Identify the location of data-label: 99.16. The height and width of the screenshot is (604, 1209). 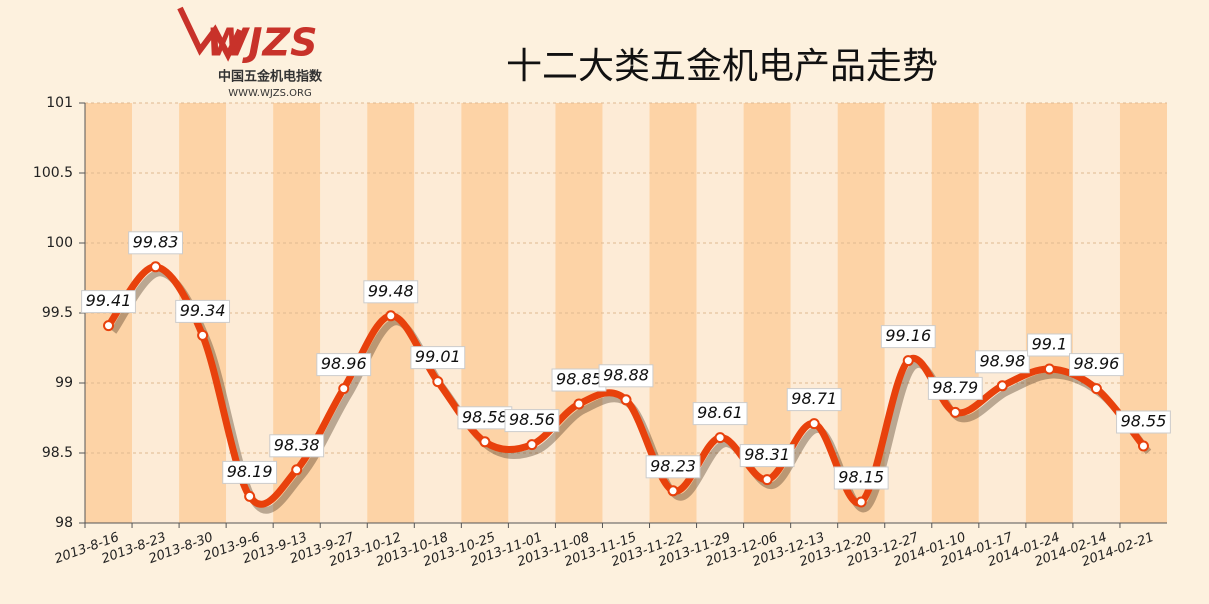
(908, 335).